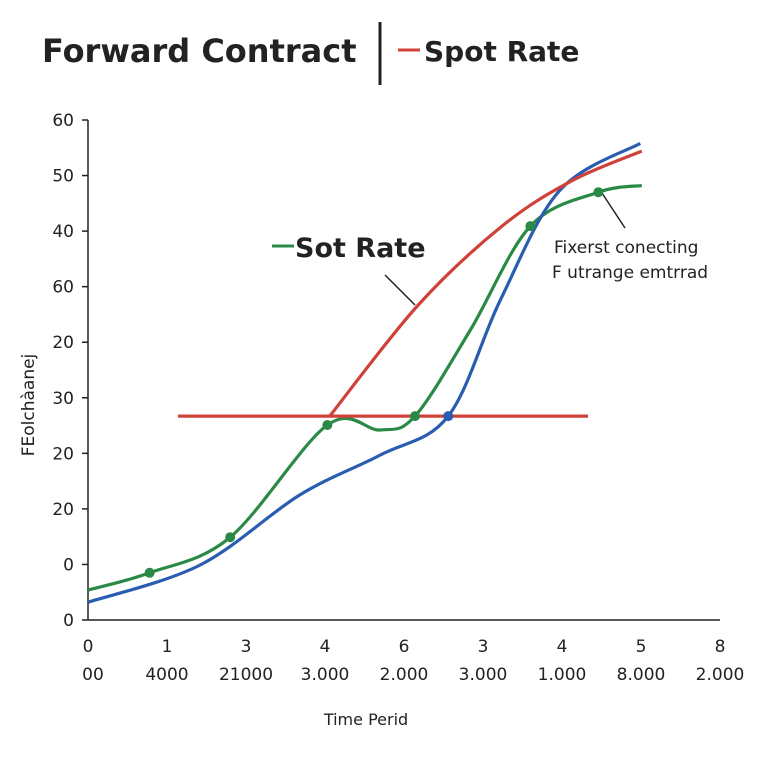  What do you see at coordinates (365, 719) in the screenshot?
I see `x-axis-label: Time Perid` at bounding box center [365, 719].